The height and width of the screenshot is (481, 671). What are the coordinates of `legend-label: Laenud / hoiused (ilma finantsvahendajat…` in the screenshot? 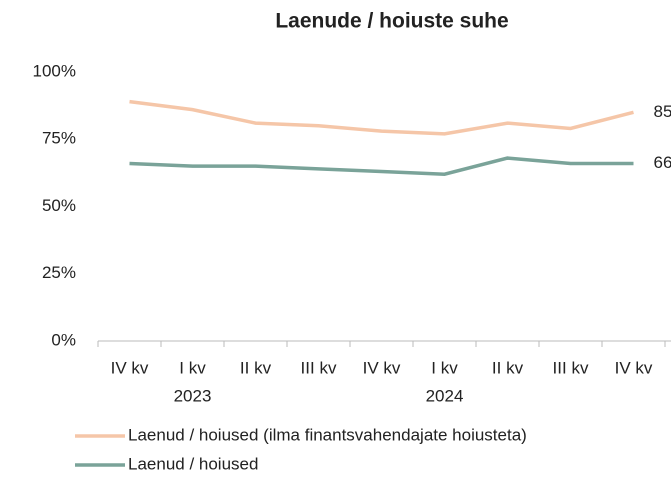 It's located at (327, 434).